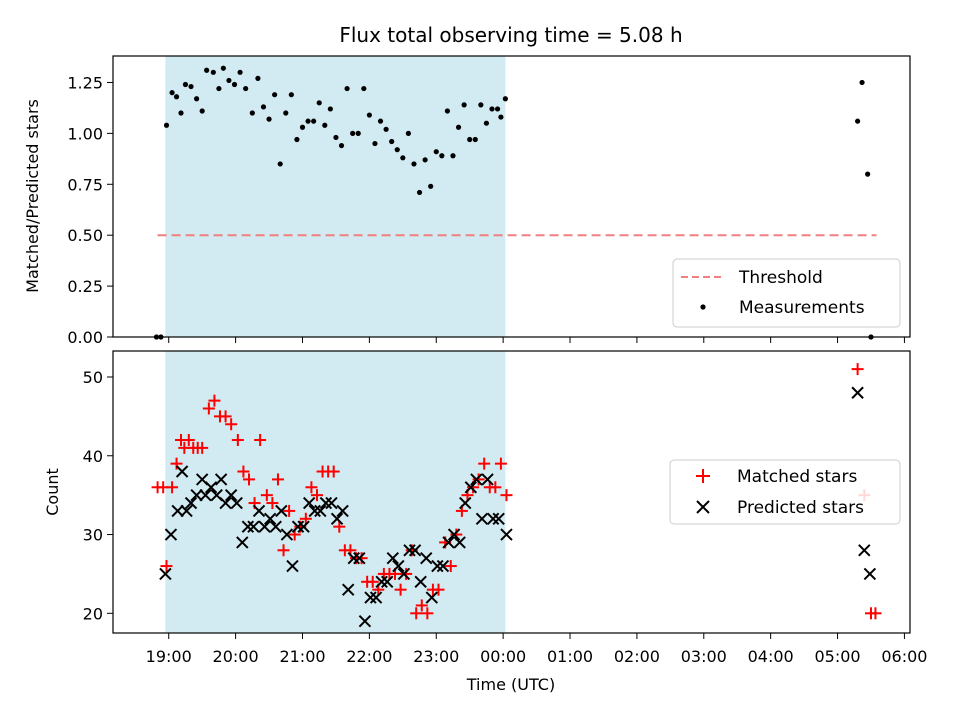  Describe the element at coordinates (570, 656) in the screenshot. I see `x-tick-label: 01:00` at that location.